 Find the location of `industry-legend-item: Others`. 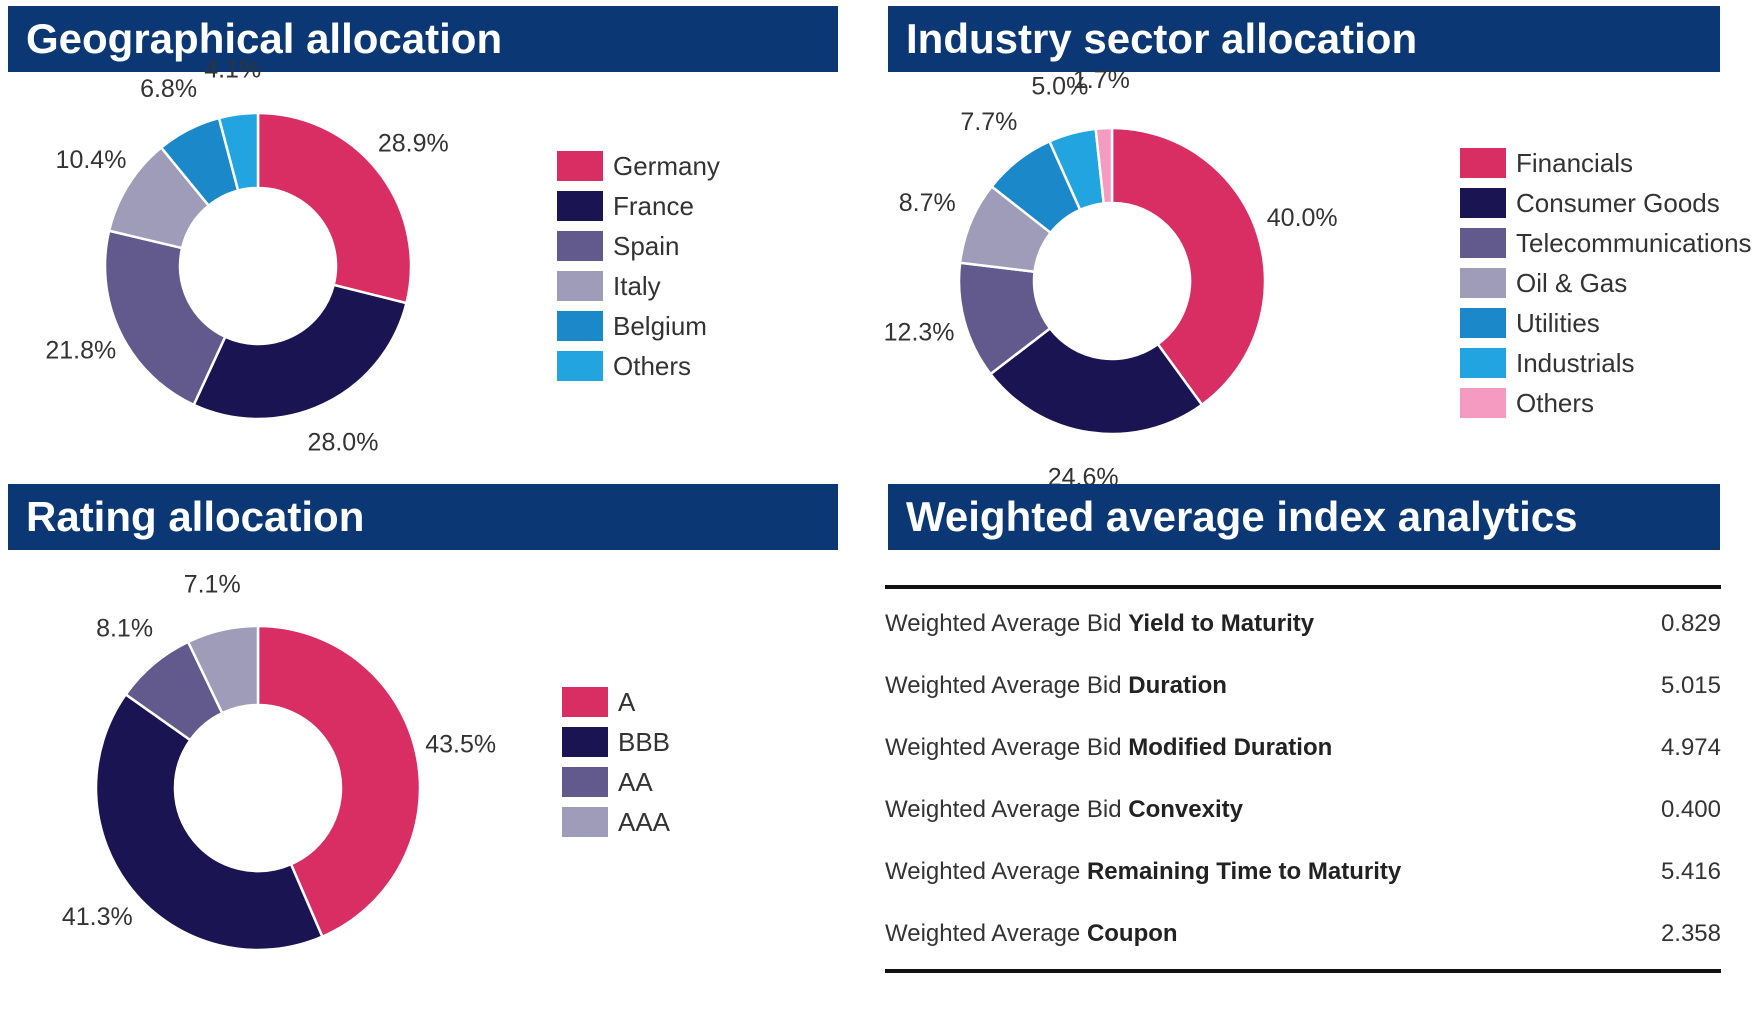

industry-legend-item: Others is located at coordinates (1606, 403).